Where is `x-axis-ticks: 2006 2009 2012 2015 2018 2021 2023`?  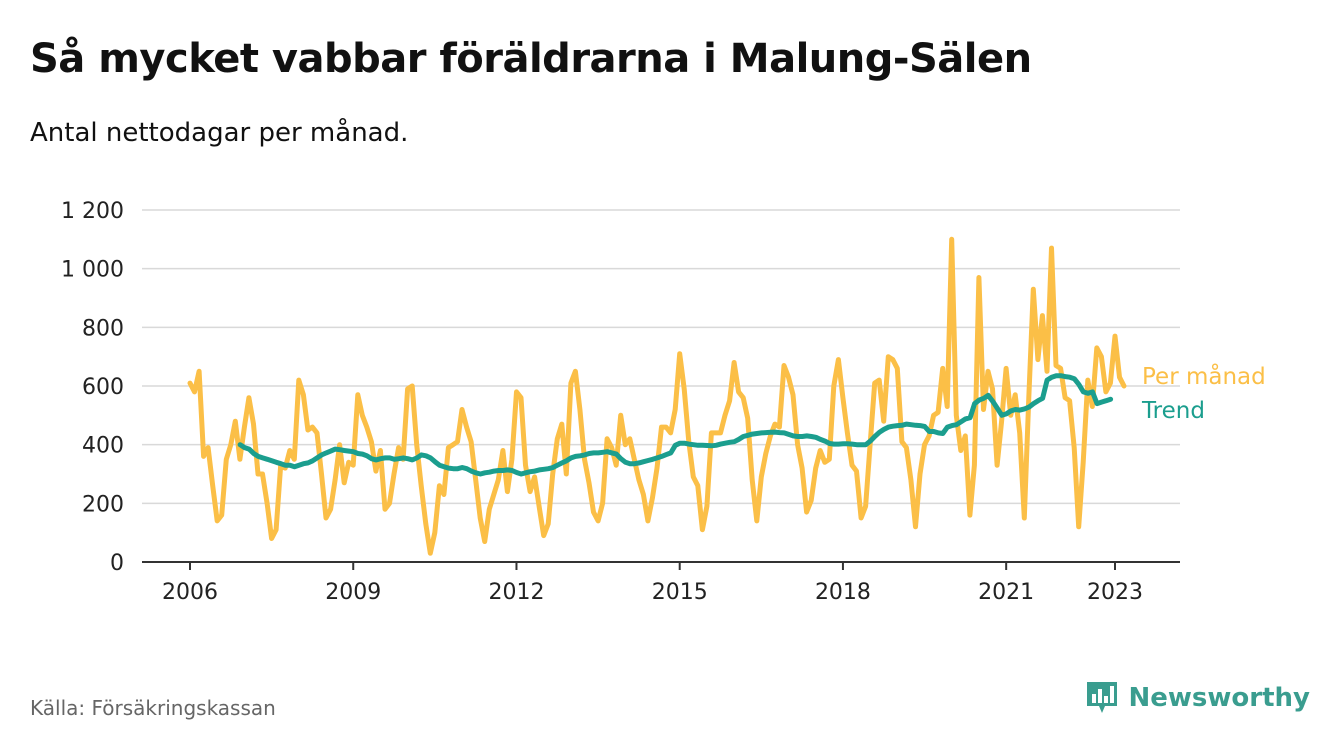 x-axis-ticks: 2006 2009 2012 2015 2018 2021 2023 is located at coordinates (652, 583).